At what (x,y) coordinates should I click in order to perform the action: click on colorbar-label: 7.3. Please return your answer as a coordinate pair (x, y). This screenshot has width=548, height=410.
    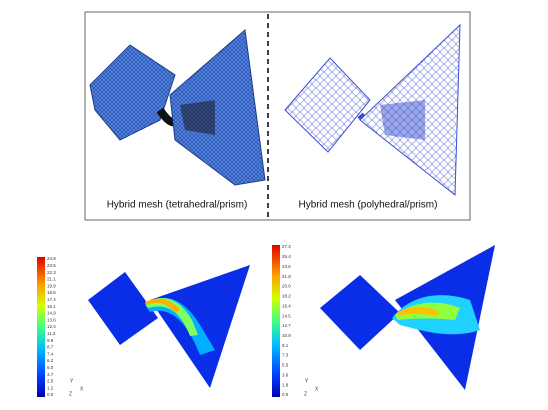
    Looking at the image, I should click on (285, 355).